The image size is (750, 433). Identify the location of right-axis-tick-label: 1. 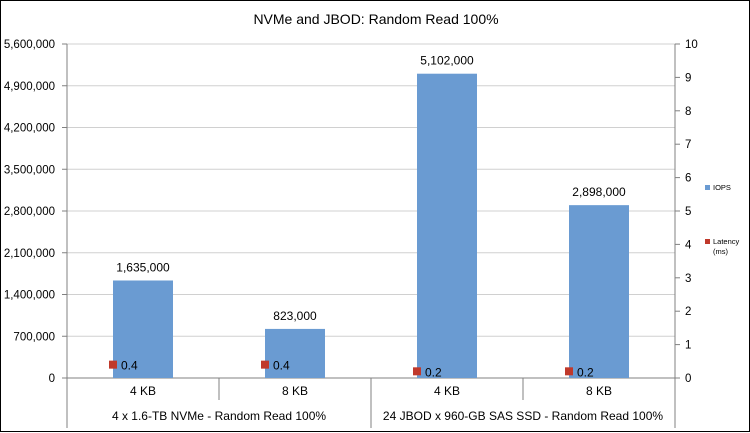
(688, 346).